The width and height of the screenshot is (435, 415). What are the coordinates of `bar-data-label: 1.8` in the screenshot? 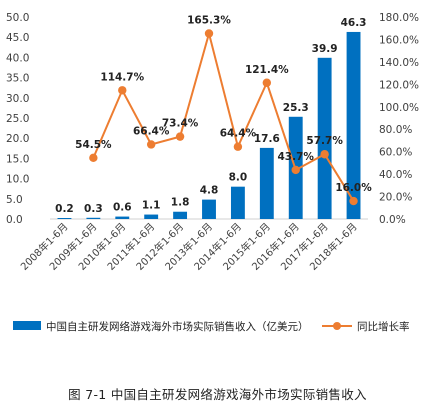 It's located at (180, 203).